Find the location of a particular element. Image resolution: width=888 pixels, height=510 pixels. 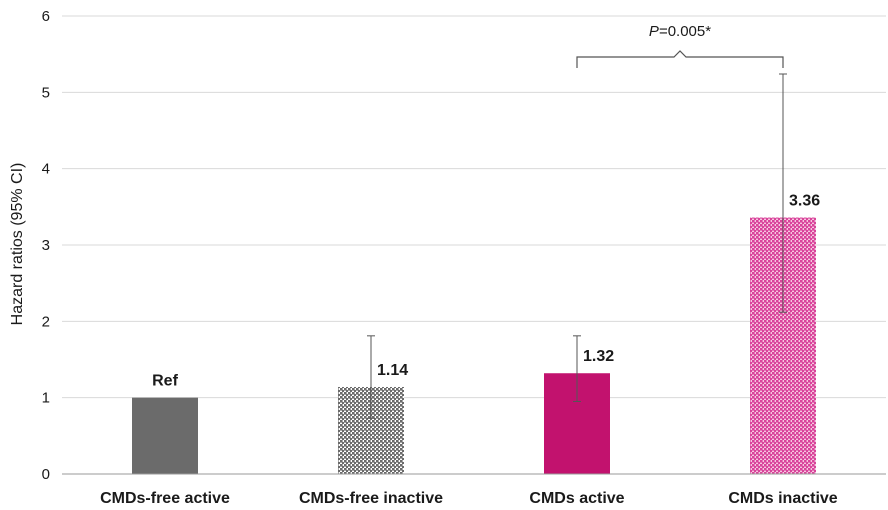

x-tick-label: CMDs-free inactive is located at coordinates (371, 498).